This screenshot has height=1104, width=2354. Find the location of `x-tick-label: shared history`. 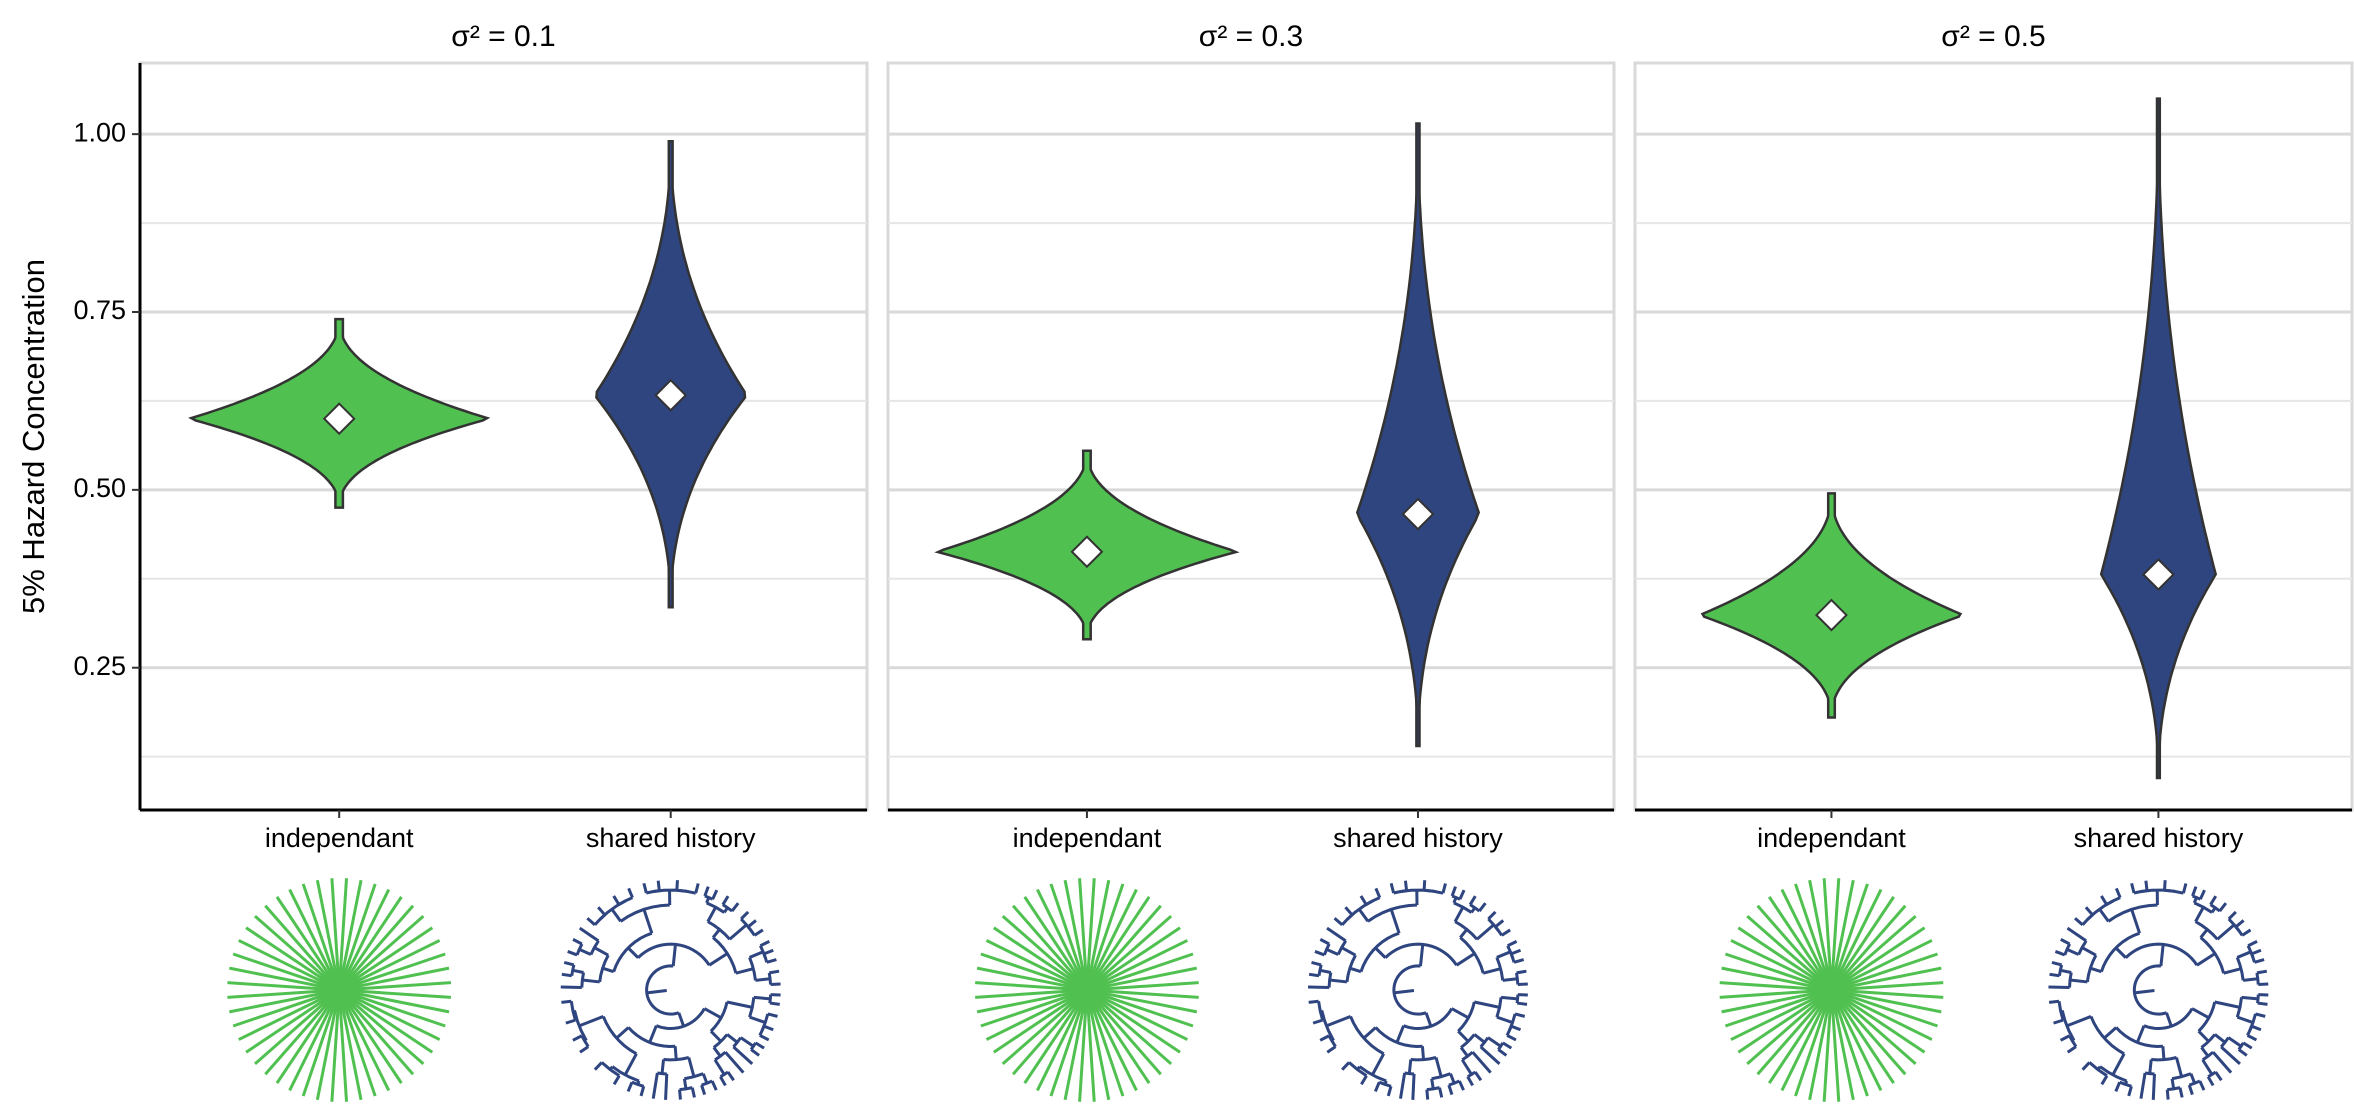

x-tick-label: shared history is located at coordinates (2159, 838).